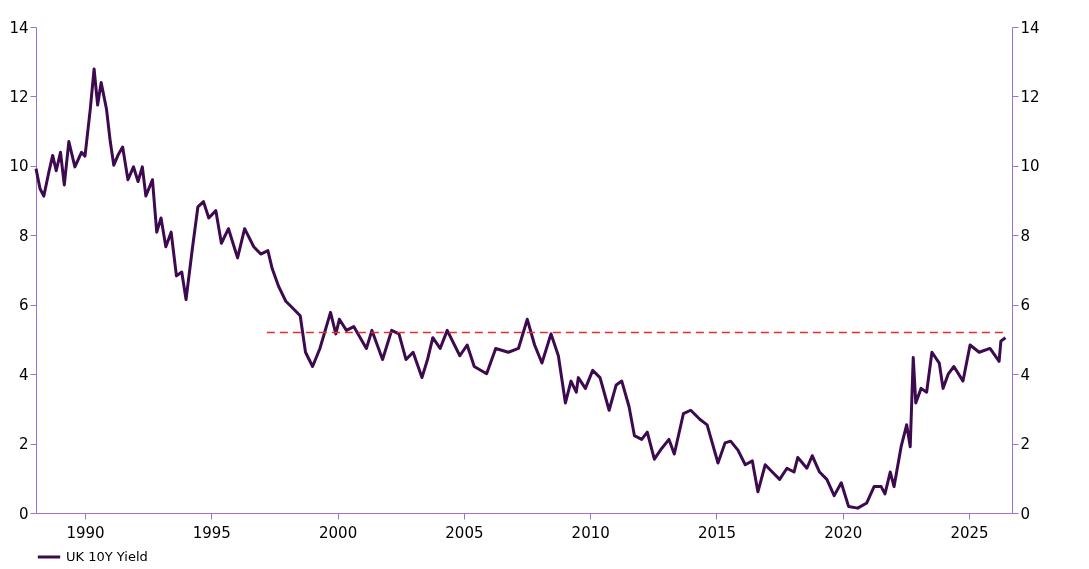  I want to click on y2-tick-label: 10, so click(1030, 166).